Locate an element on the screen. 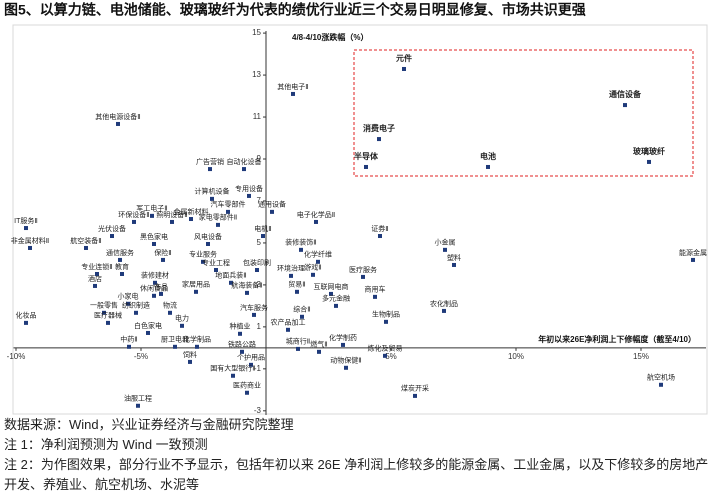 This screenshot has height=496, width=719. point-label: 专用设备 is located at coordinates (249, 188).